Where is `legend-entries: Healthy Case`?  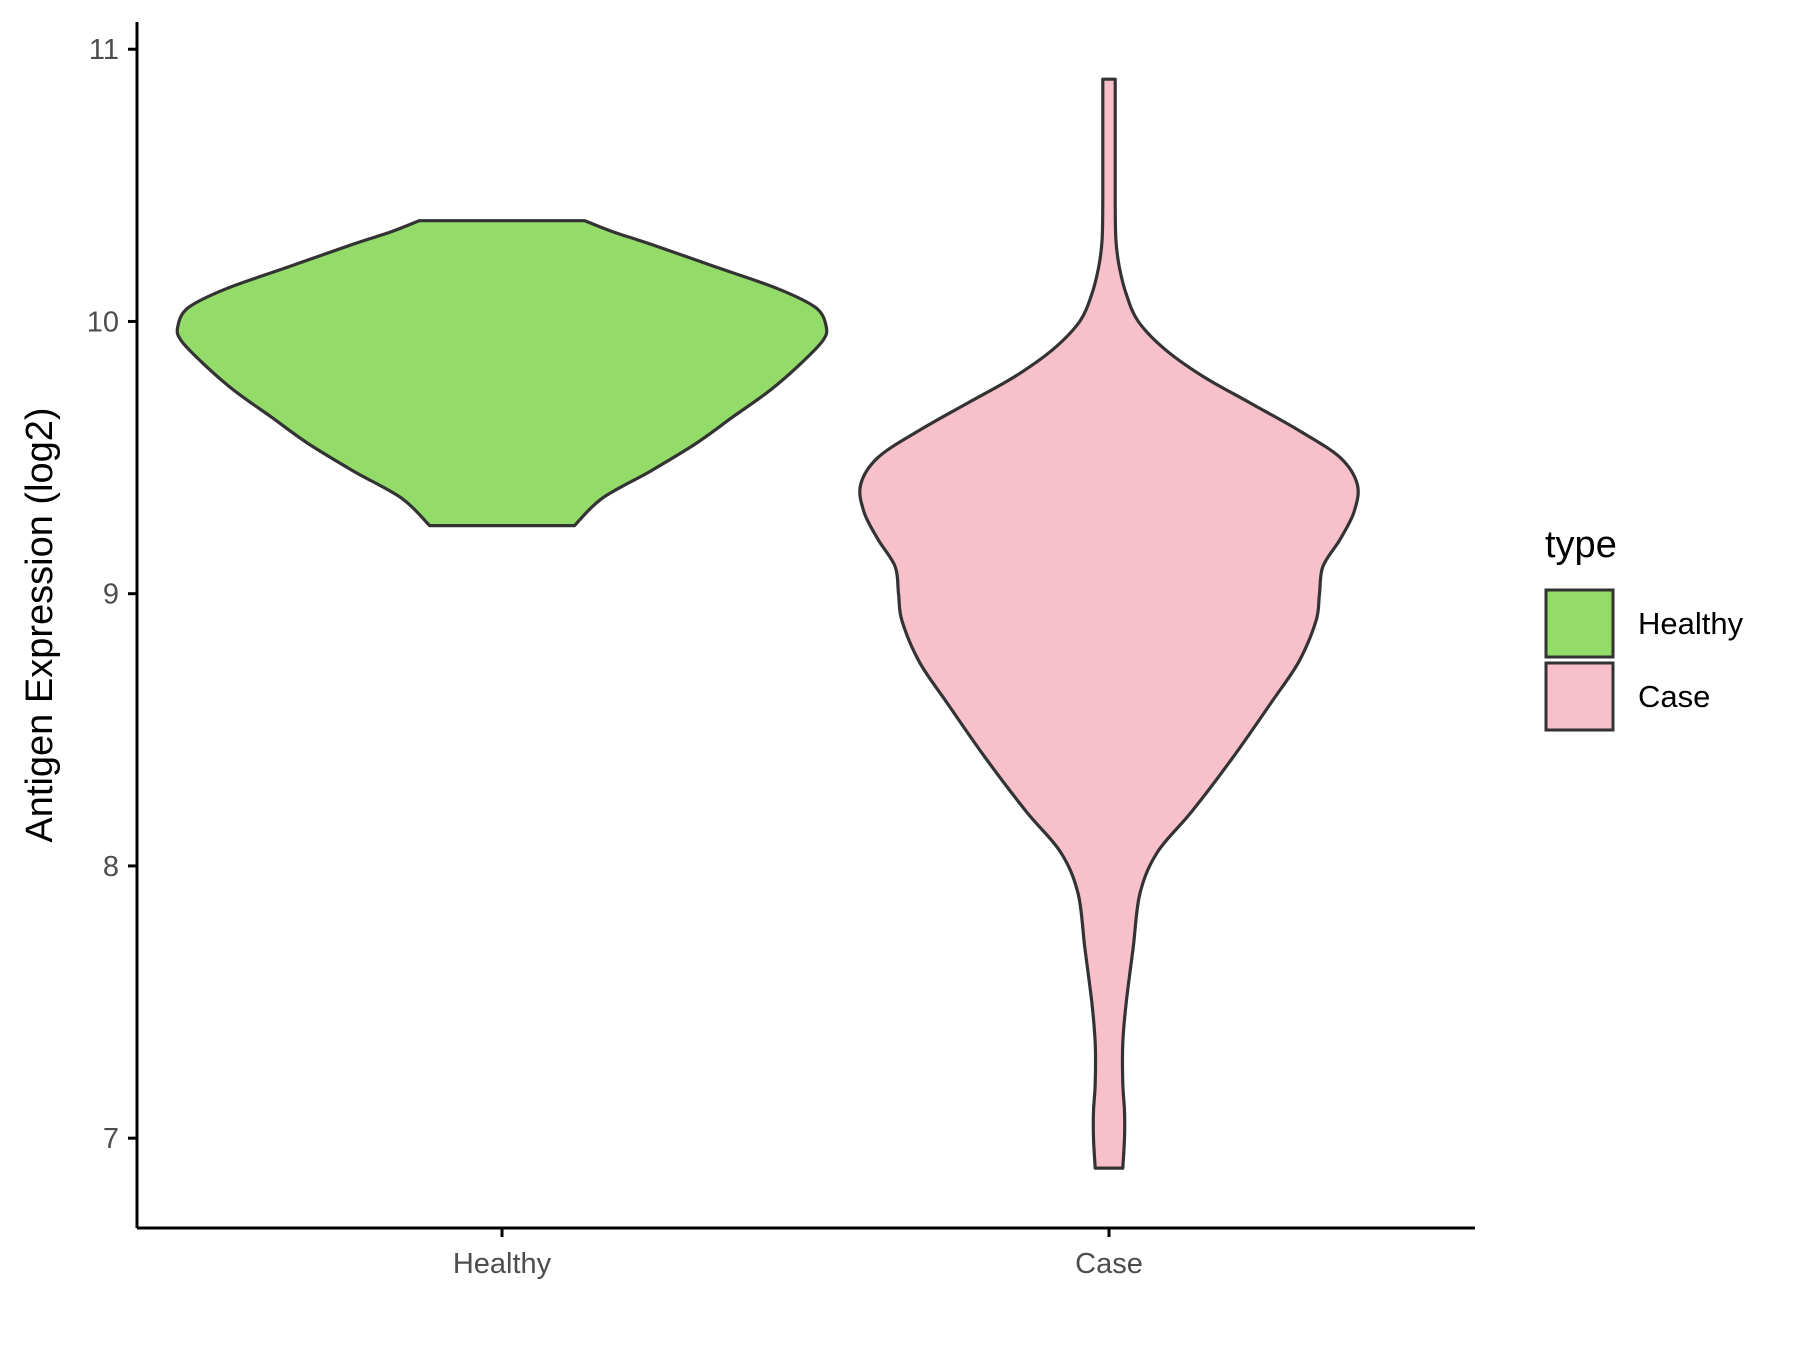
legend-entries: Healthy Case is located at coordinates (1644, 660).